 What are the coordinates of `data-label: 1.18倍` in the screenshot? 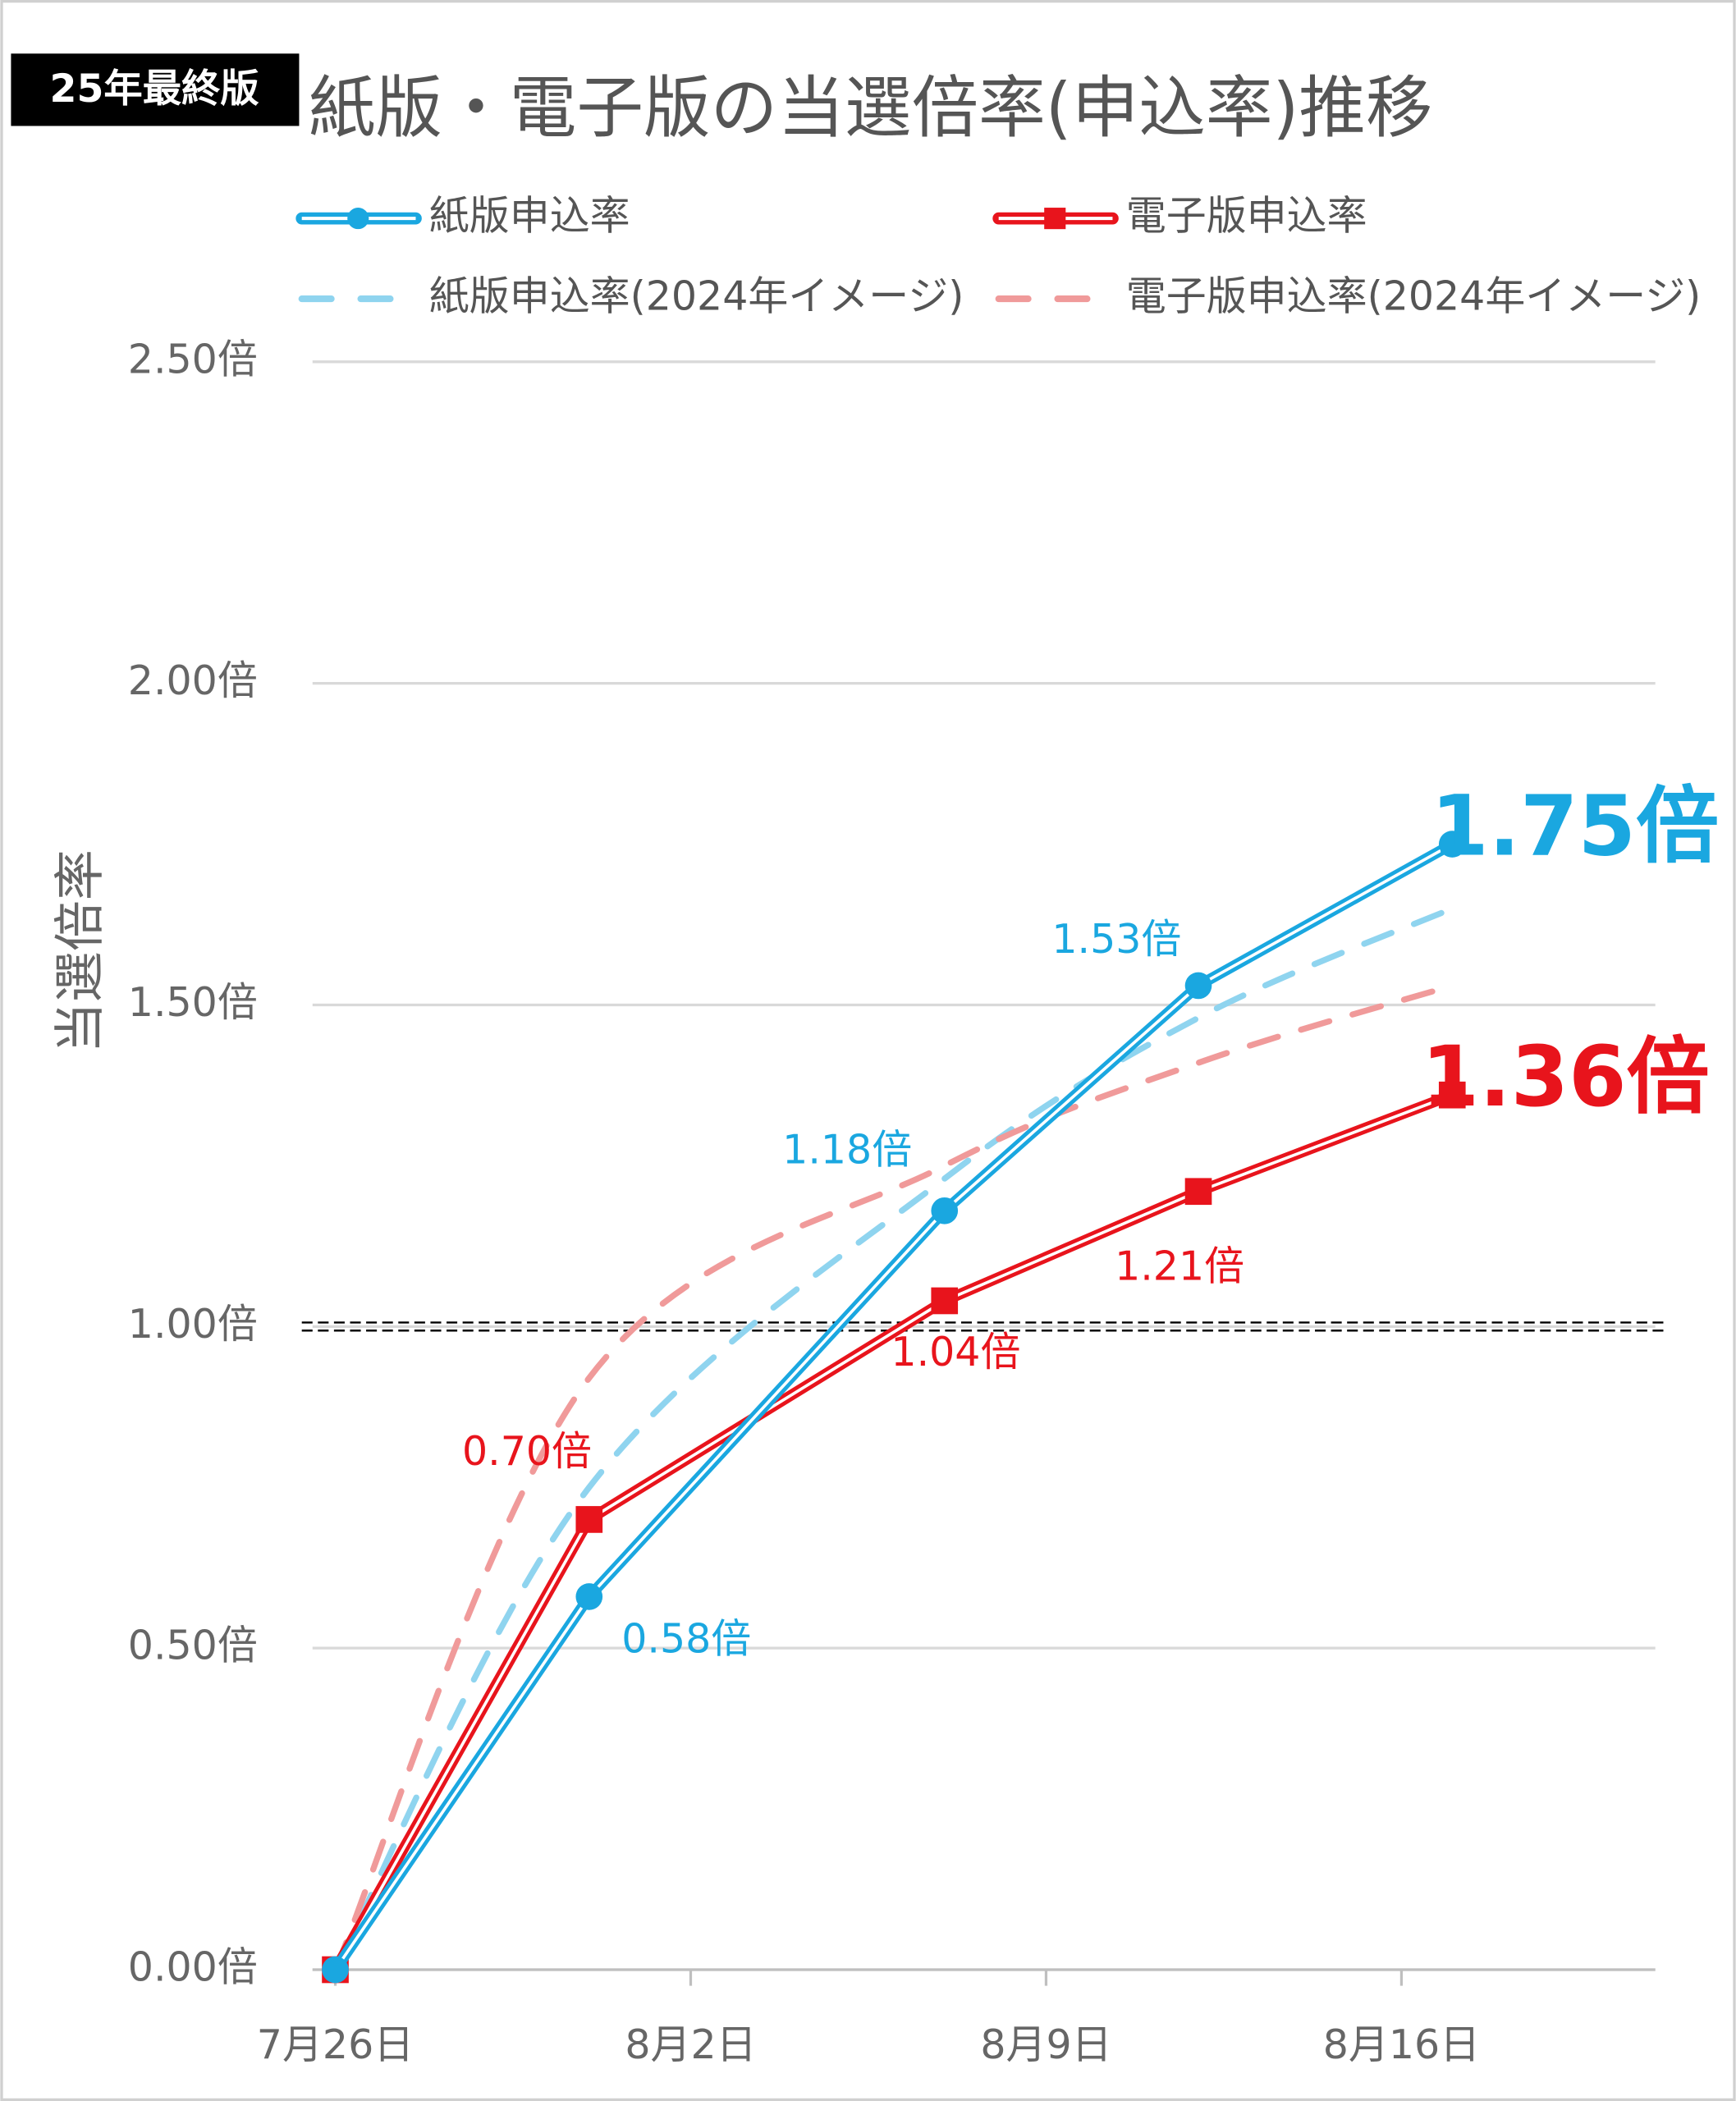 It's located at (847, 1150).